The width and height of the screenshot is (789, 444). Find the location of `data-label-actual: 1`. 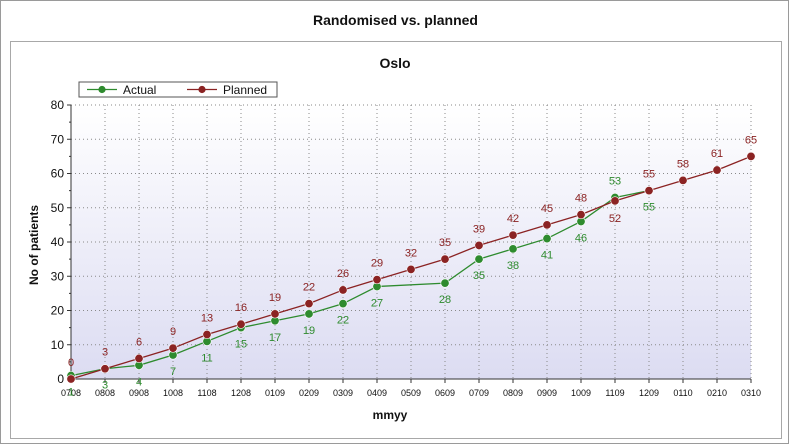

data-label-actual: 1 is located at coordinates (71, 393).